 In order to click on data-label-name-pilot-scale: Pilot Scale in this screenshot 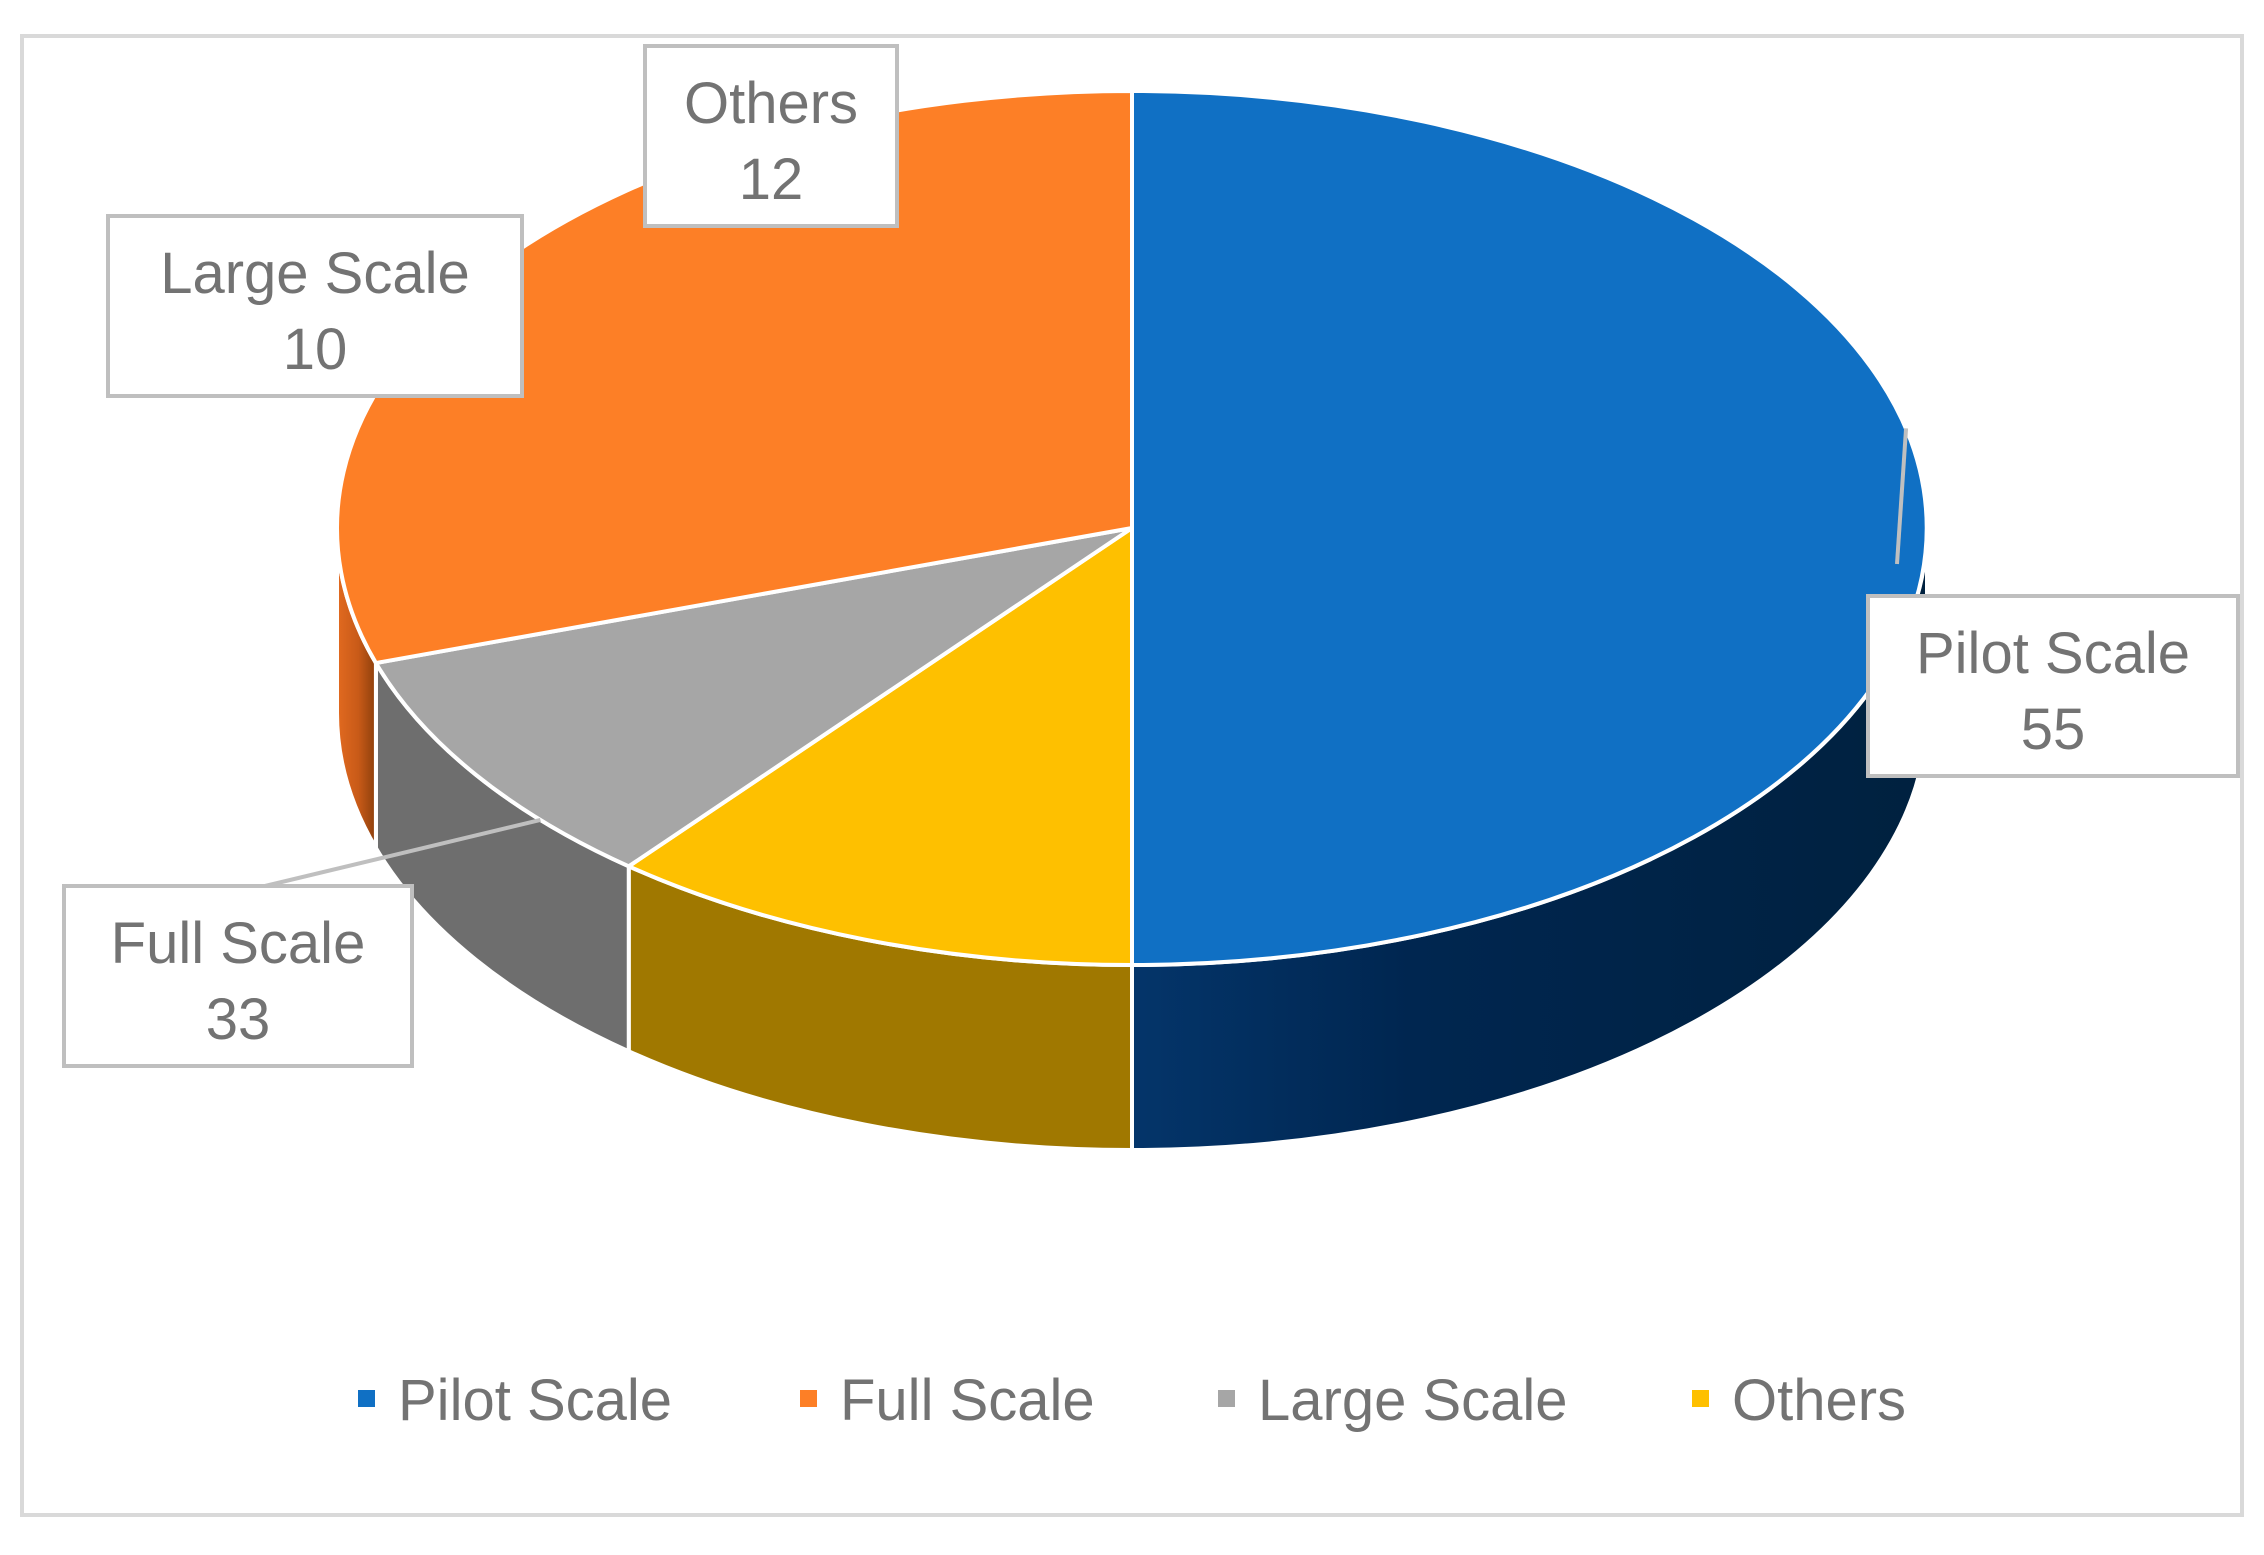, I will do `click(2053, 653)`.